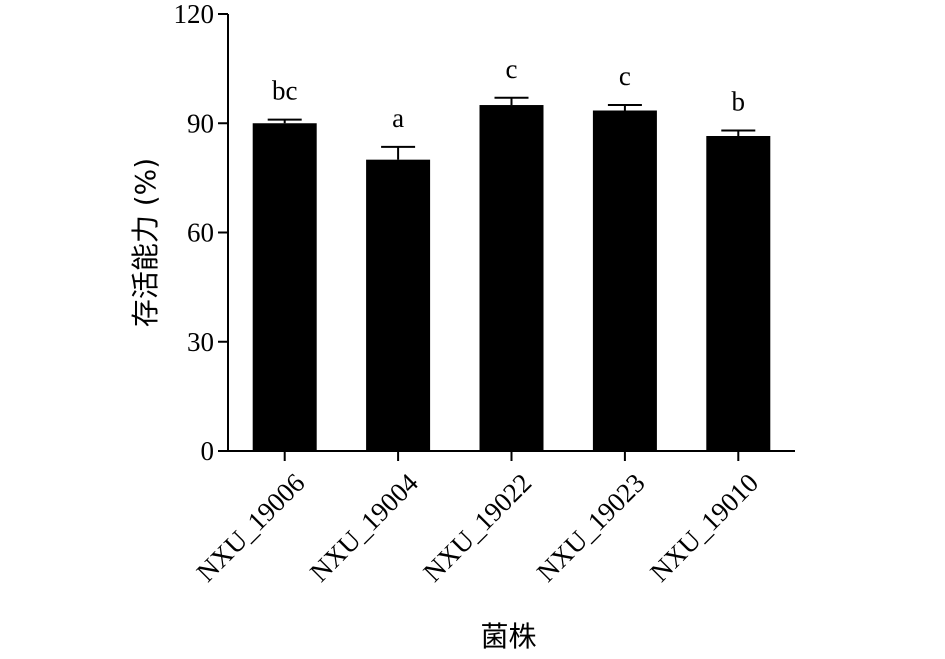 This screenshot has width=945, height=659. What do you see at coordinates (251, 528) in the screenshot?
I see `x-tick-label: NXU_19006` at bounding box center [251, 528].